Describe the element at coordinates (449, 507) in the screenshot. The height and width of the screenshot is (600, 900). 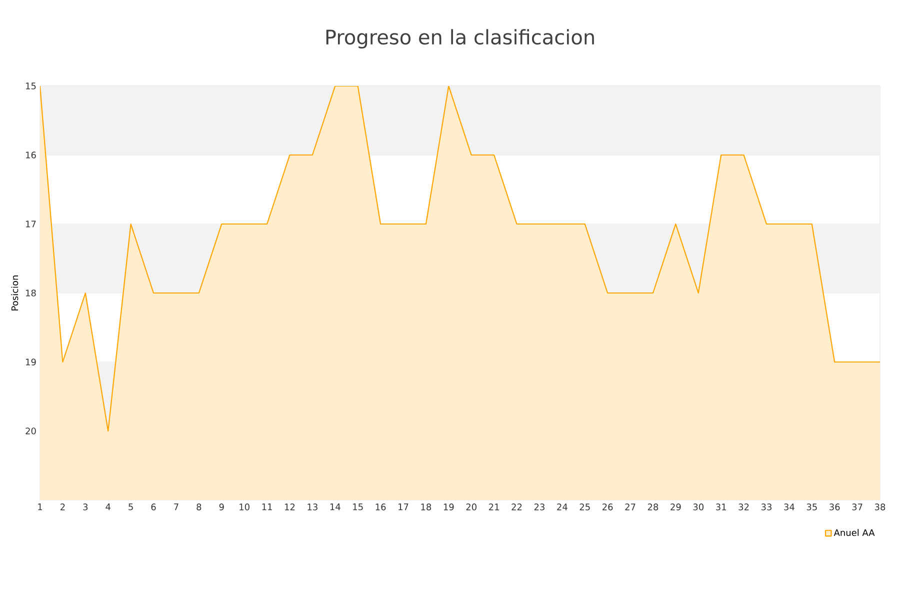
I see `x-tick-label: 19` at that location.